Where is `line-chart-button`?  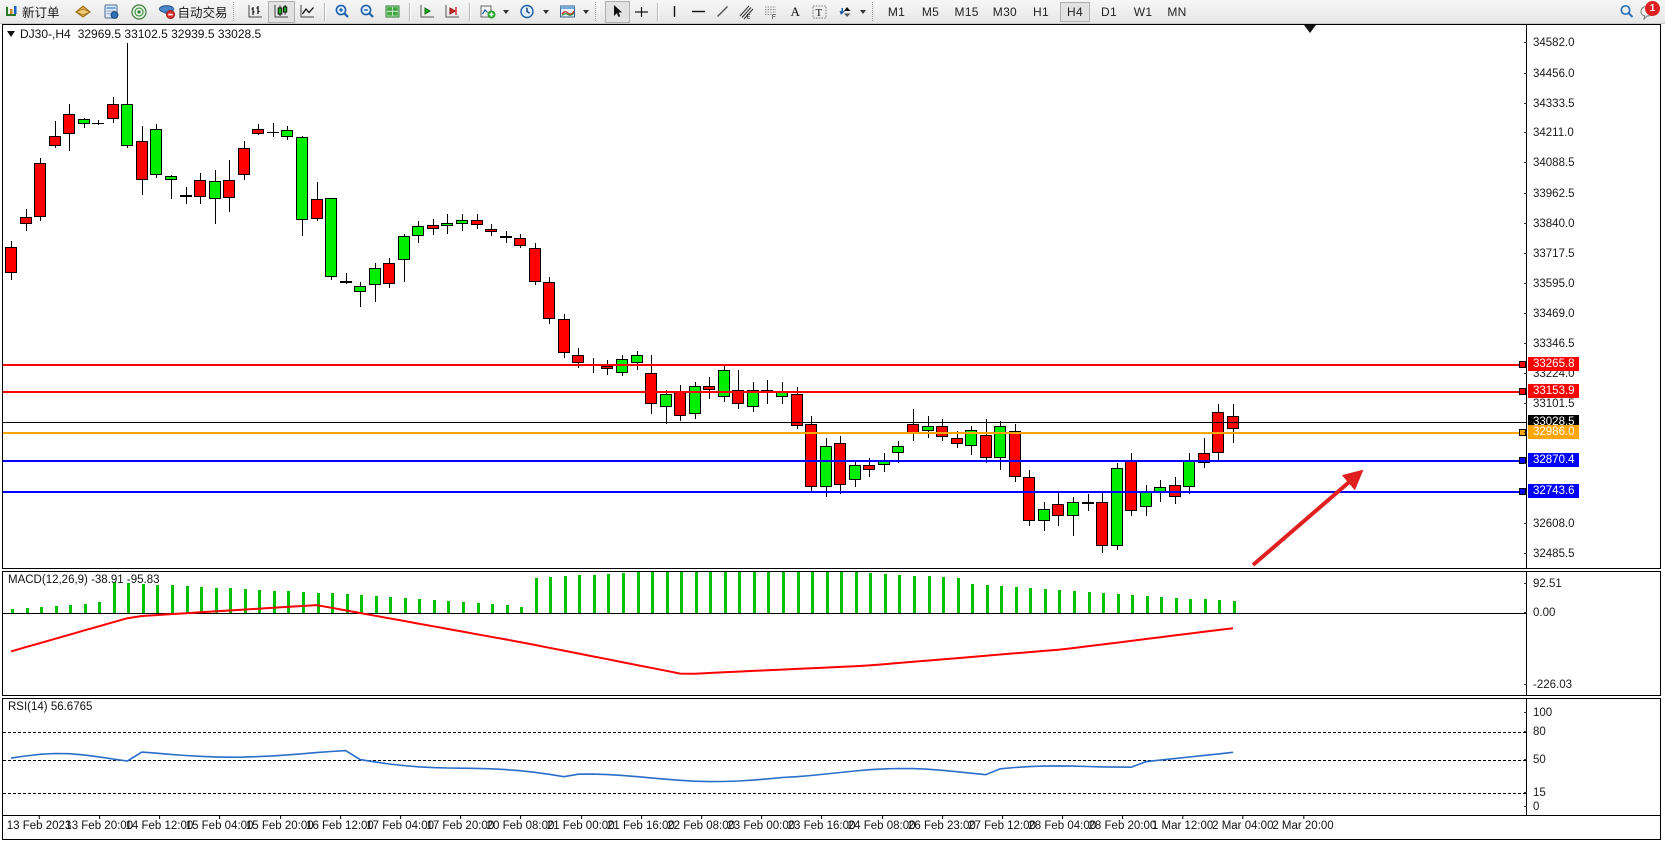
line-chart-button is located at coordinates (307, 12).